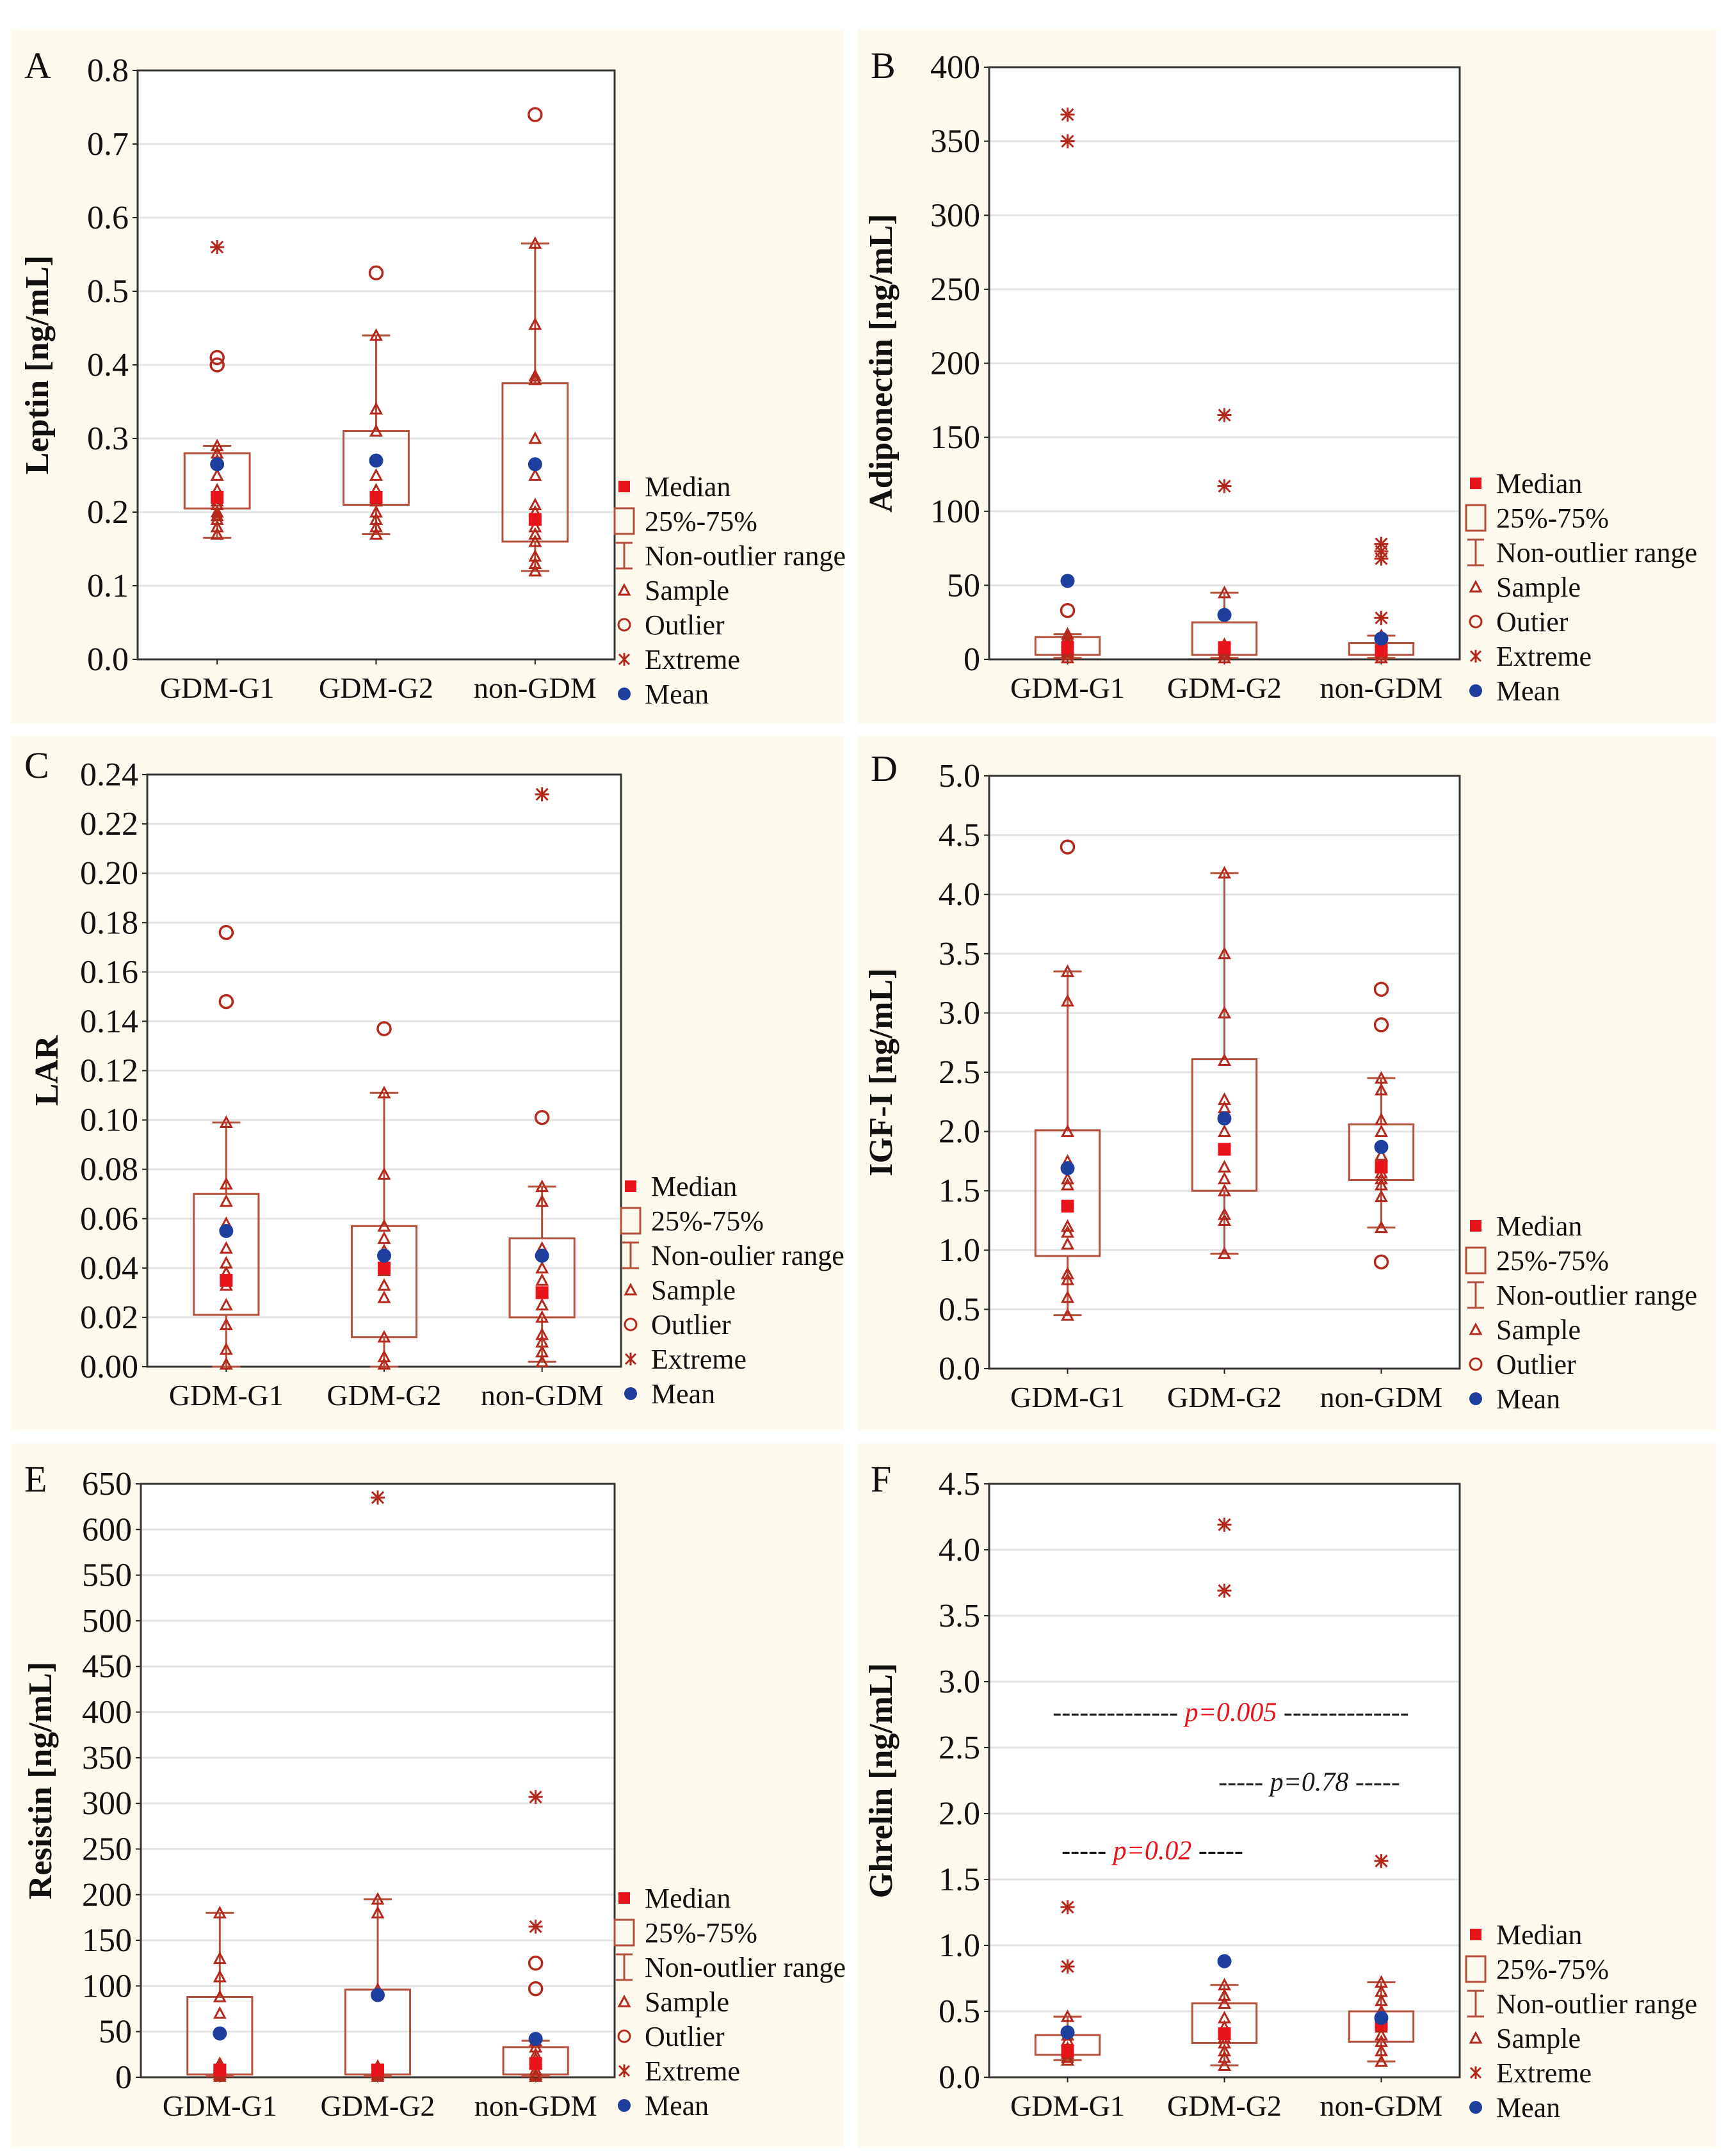 The height and width of the screenshot is (2156, 1735). Describe the element at coordinates (687, 2002) in the screenshot. I see `legend-label: Sample` at that location.